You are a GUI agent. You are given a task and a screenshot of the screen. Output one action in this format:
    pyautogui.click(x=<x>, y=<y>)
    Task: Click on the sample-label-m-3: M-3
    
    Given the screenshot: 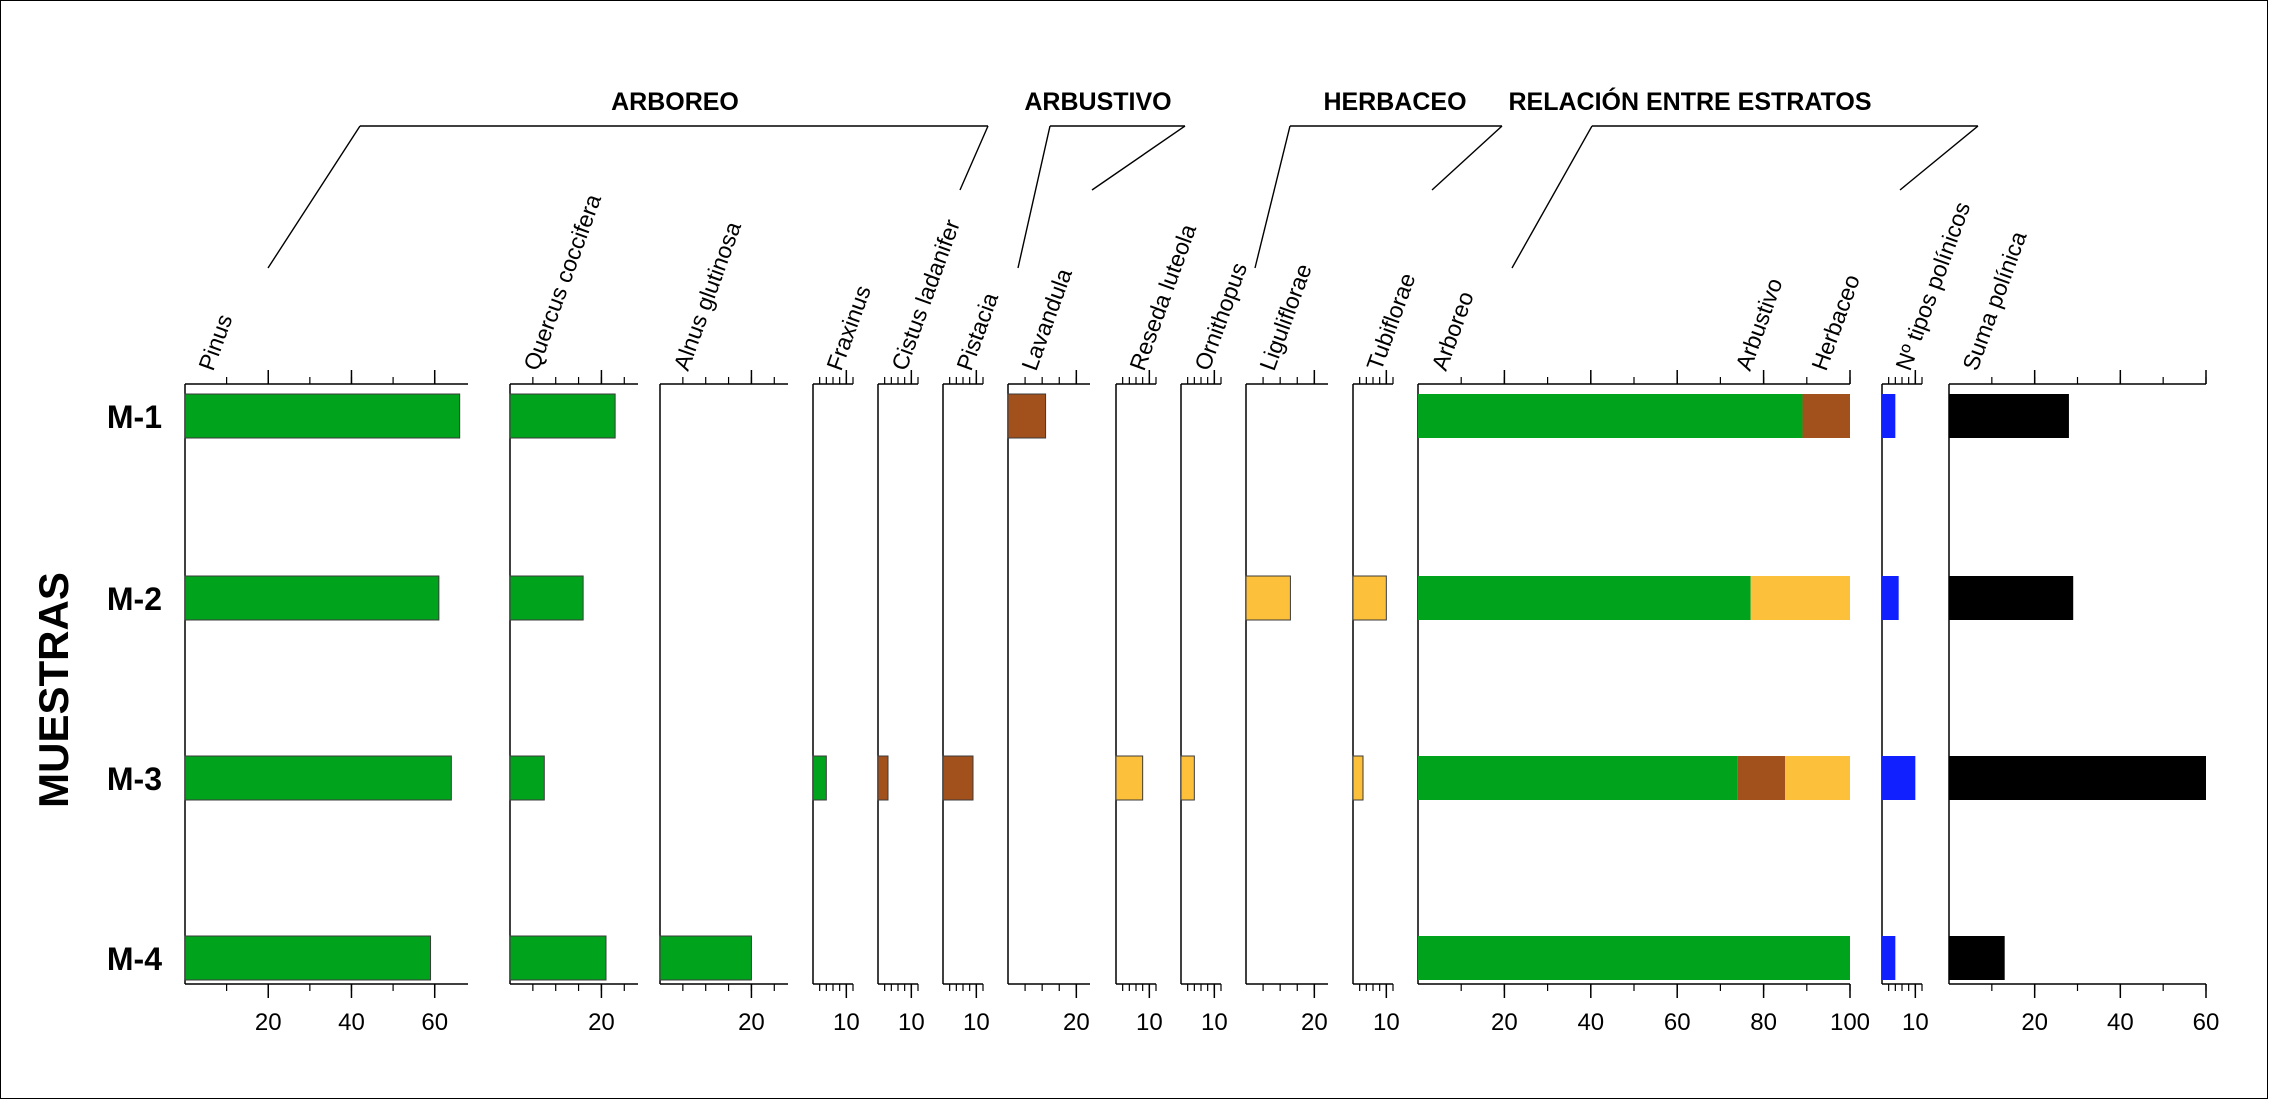 What is the action you would take?
    pyautogui.click(x=134, y=779)
    